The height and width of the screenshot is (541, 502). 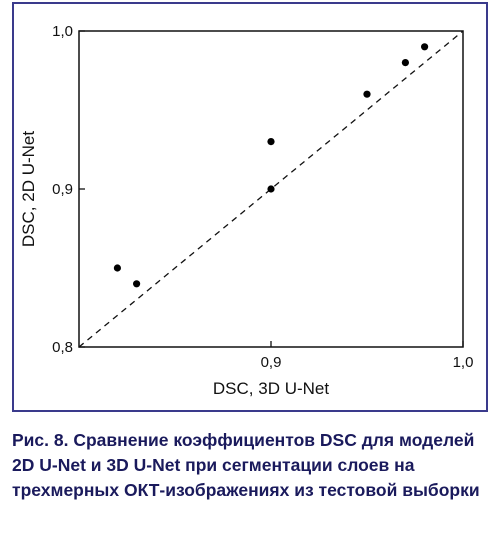 What do you see at coordinates (62, 189) in the screenshot?
I see `y-tick-label: 0,9` at bounding box center [62, 189].